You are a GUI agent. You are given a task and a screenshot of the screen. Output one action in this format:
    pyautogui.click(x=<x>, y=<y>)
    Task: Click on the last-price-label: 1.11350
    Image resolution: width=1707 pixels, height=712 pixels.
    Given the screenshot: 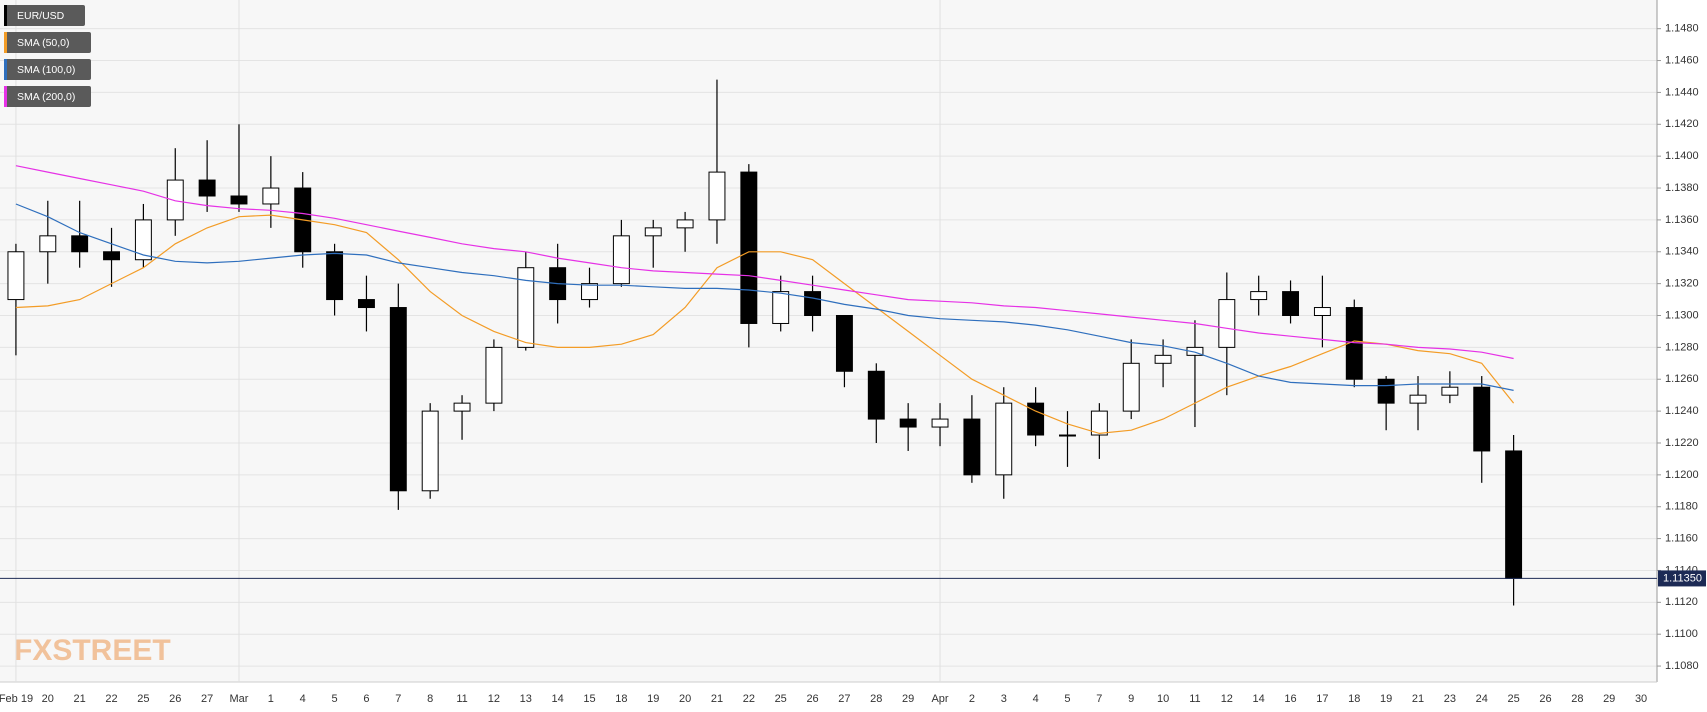 What is the action you would take?
    pyautogui.click(x=1682, y=578)
    